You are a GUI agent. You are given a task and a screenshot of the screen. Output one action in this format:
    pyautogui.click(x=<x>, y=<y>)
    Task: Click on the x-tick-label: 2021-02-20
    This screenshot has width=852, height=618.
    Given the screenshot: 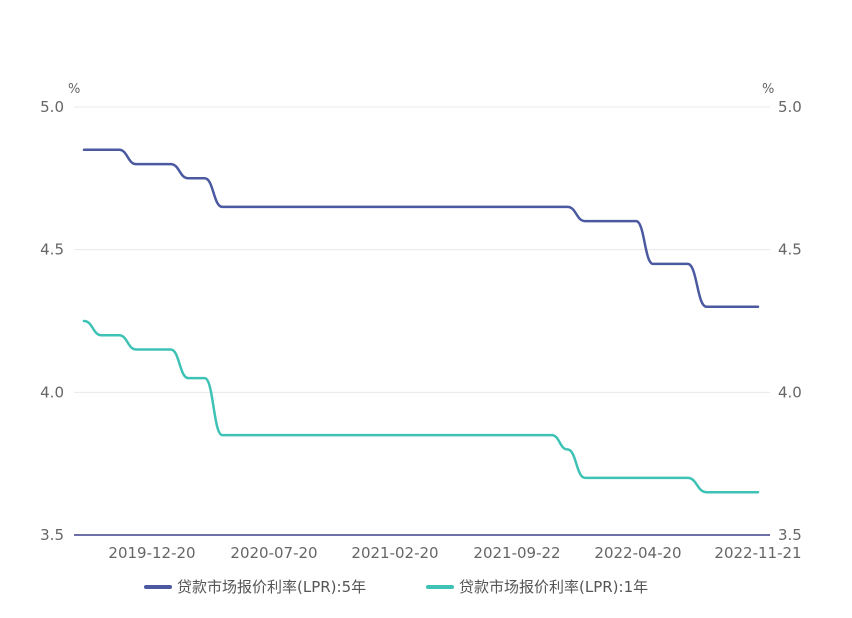 What is the action you would take?
    pyautogui.click(x=394, y=553)
    